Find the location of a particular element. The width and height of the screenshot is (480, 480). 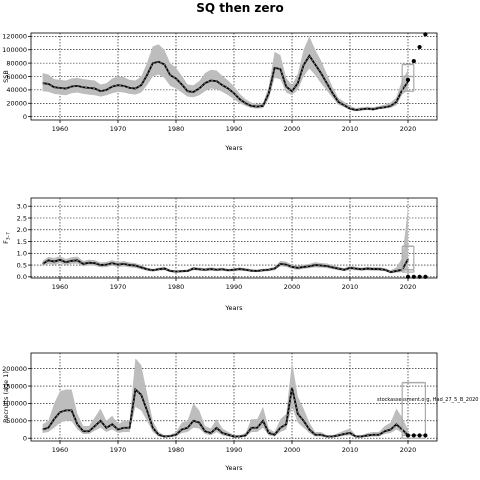

f-ylabel: F3–7 is located at coordinates (7, 238).